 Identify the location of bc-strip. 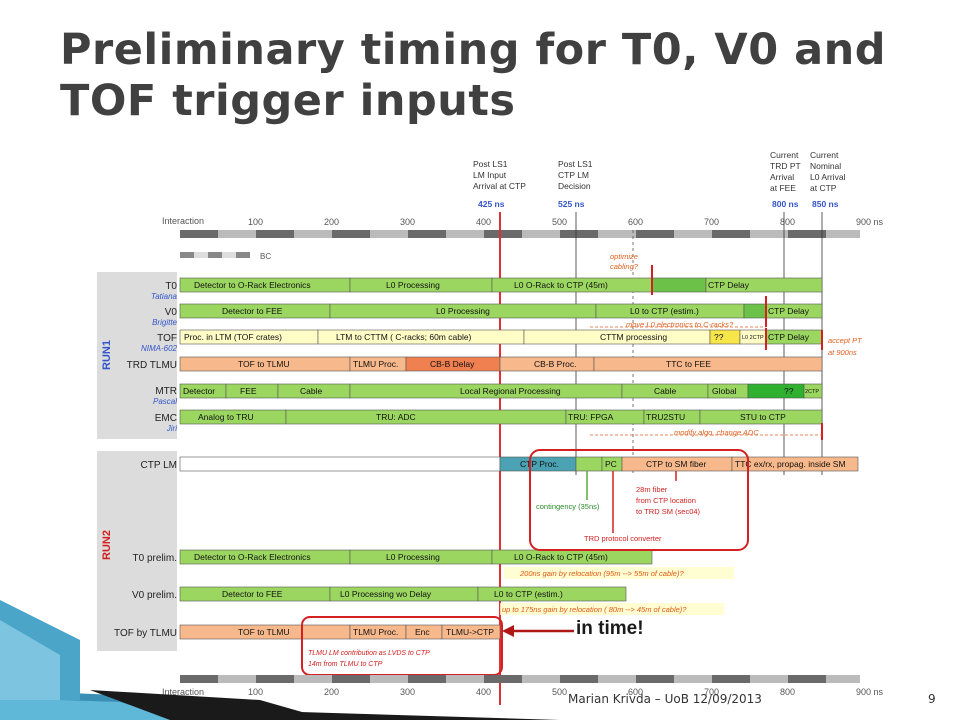
(215, 255).